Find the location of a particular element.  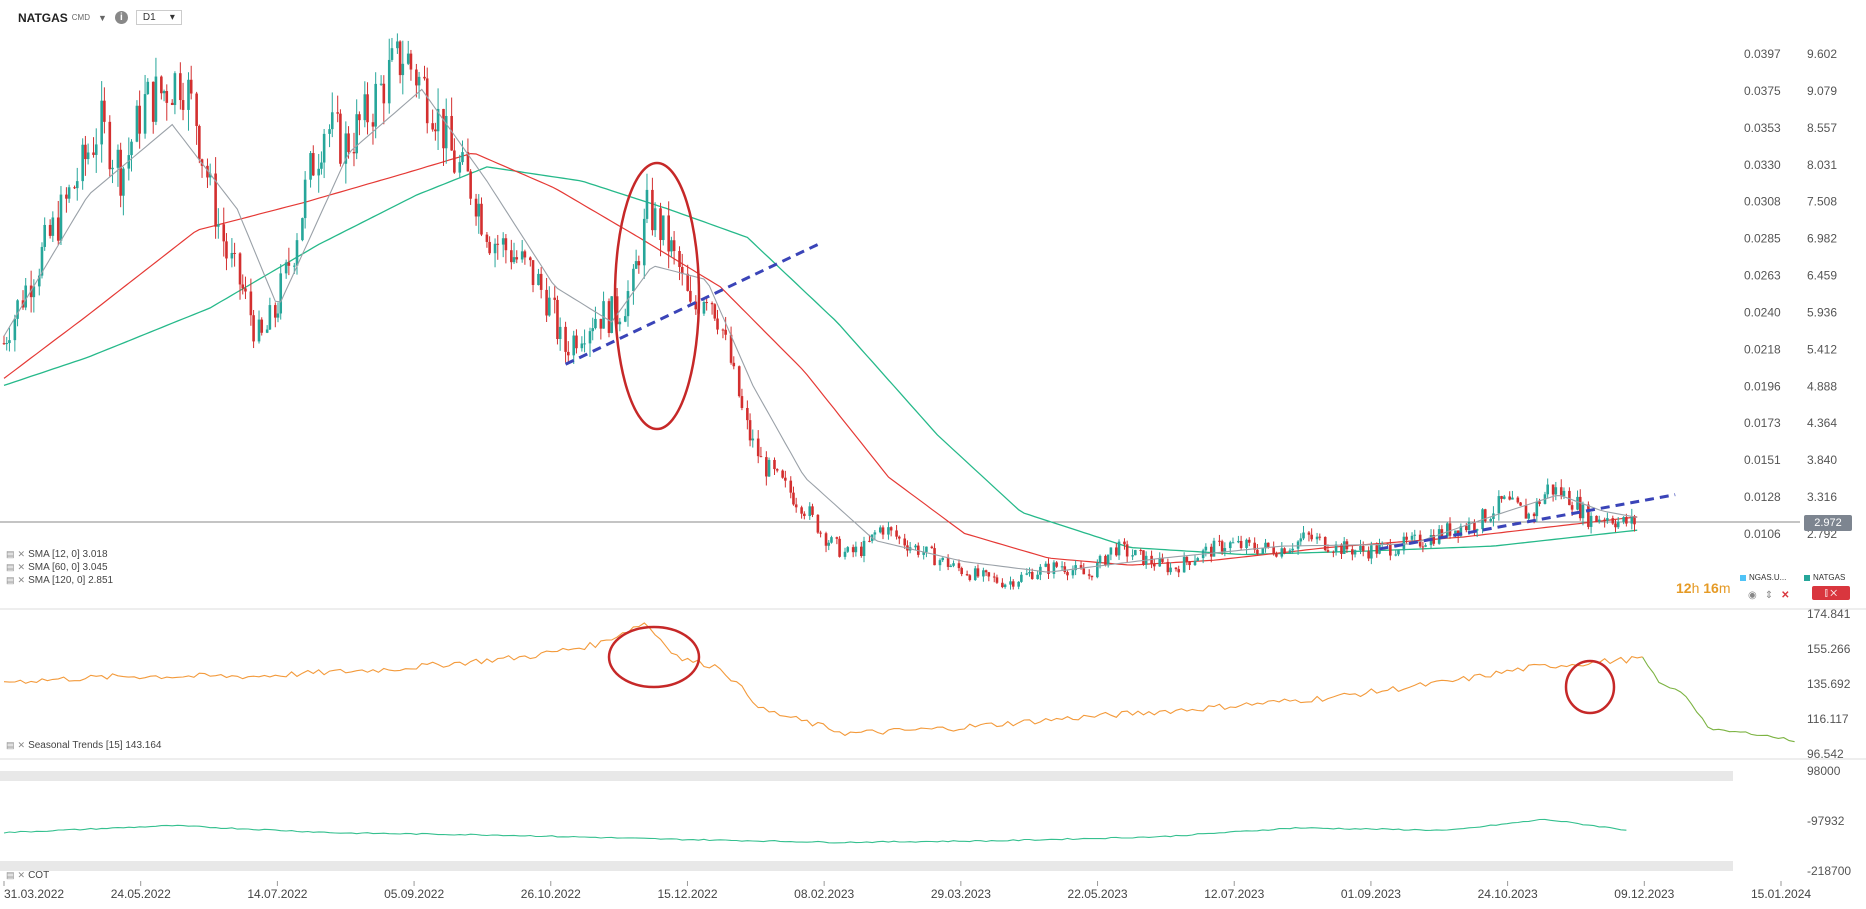

sma12-label: ▤ ✕ SMA [12, 0] 3.018 is located at coordinates (57, 554).